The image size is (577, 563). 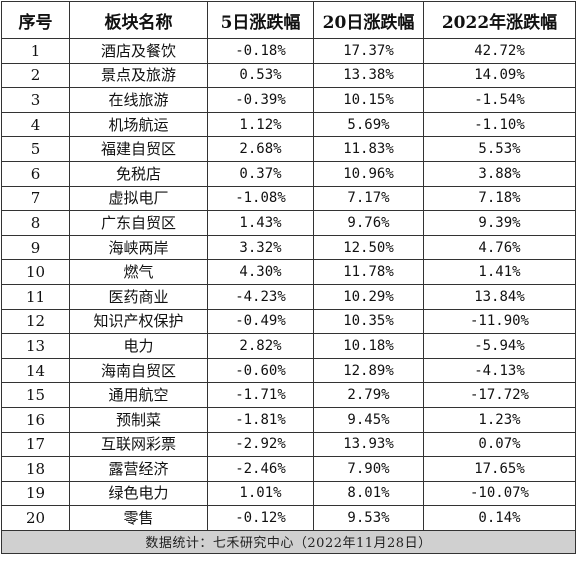 I want to click on change-2022: 17.65%, so click(x=499, y=469).